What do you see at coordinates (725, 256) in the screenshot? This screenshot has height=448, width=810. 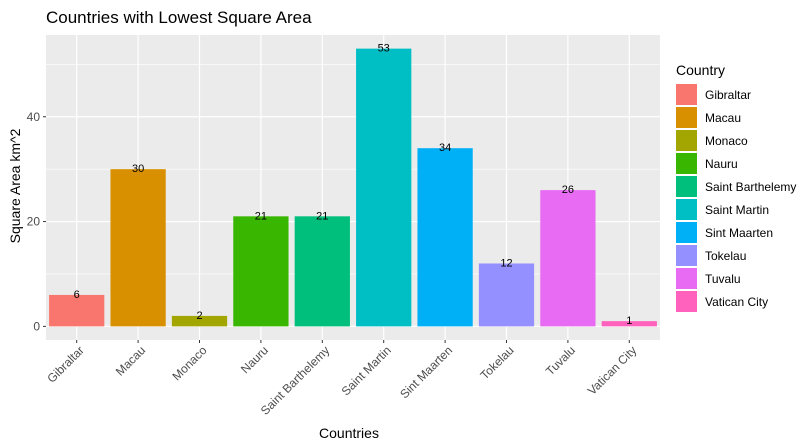 I see `legend-label: Tokelau` at bounding box center [725, 256].